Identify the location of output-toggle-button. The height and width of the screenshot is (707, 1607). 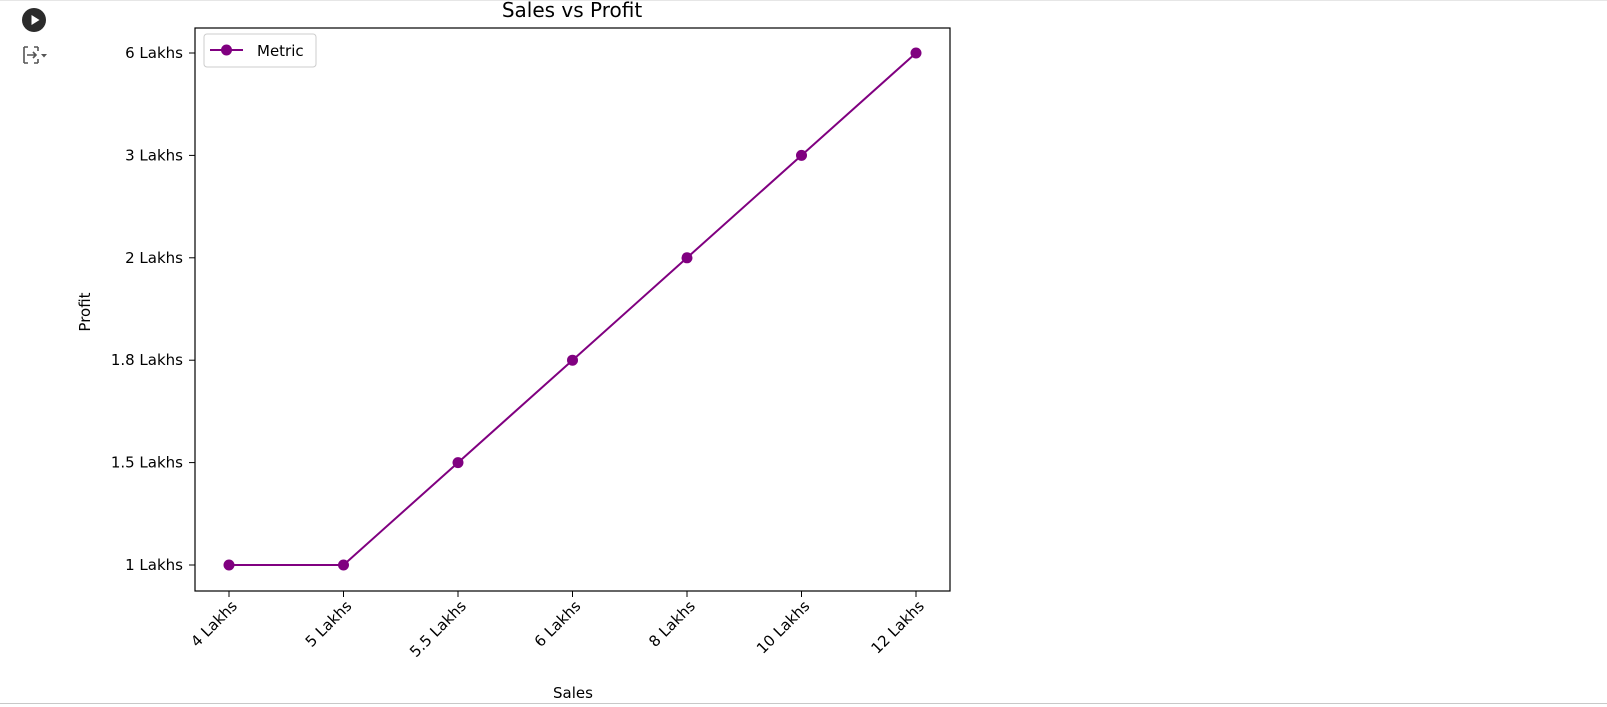
(35, 55).